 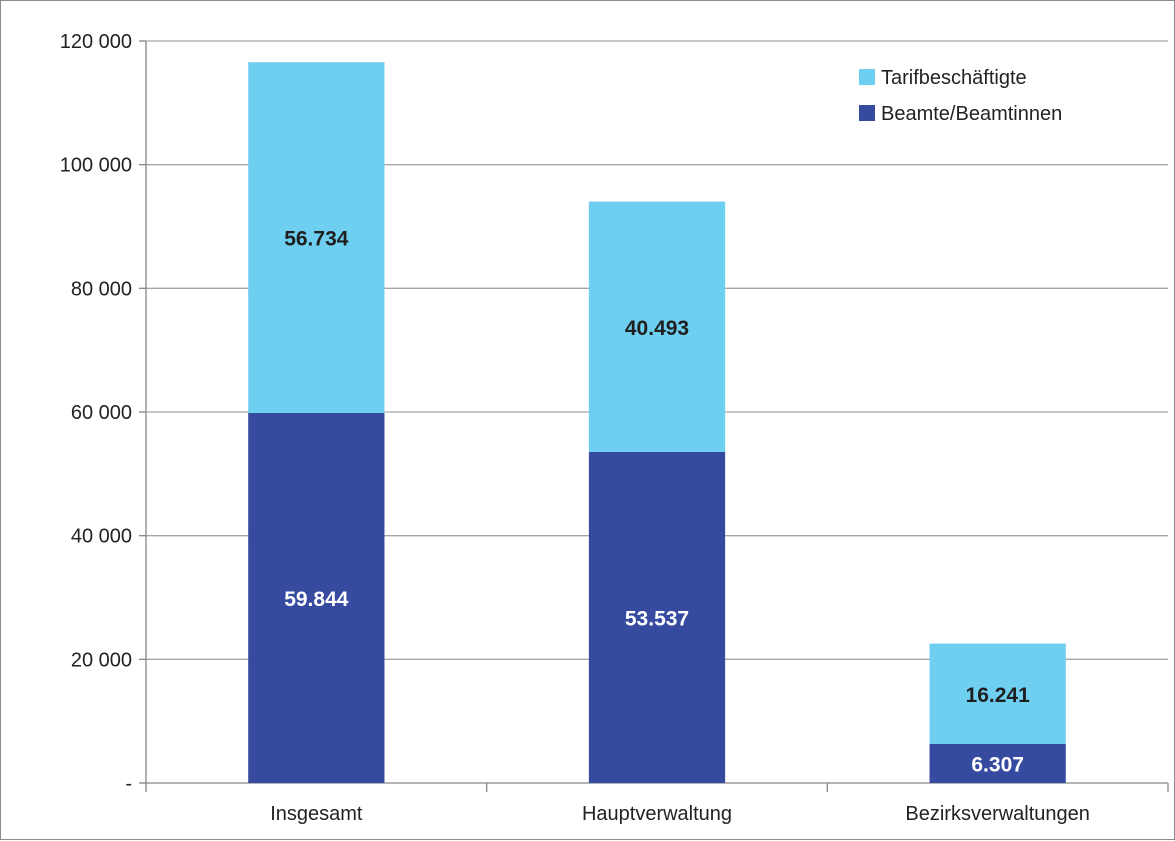 What do you see at coordinates (954, 78) in the screenshot?
I see `legend-label-0: Tarifbeschäftigte` at bounding box center [954, 78].